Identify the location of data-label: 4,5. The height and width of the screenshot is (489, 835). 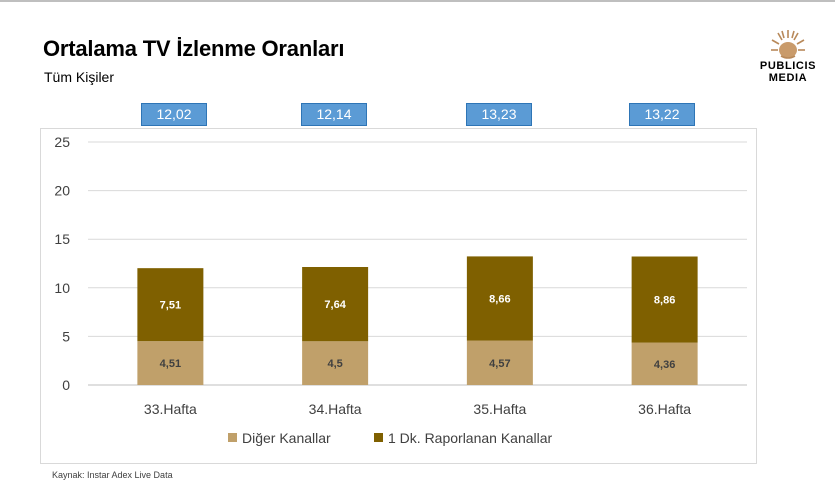
(334, 364).